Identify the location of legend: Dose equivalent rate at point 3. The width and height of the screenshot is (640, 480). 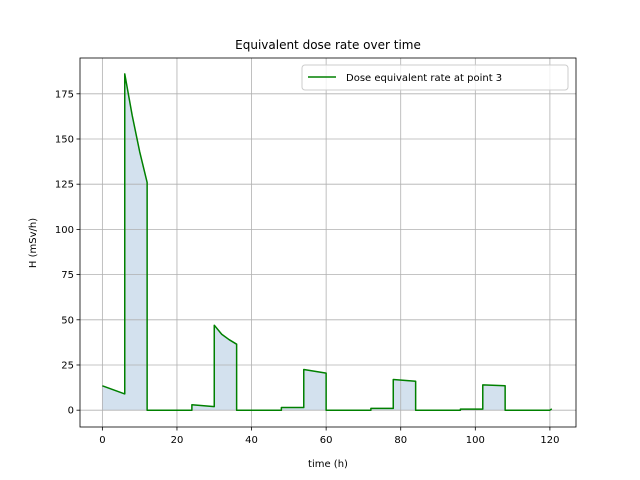
(435, 77).